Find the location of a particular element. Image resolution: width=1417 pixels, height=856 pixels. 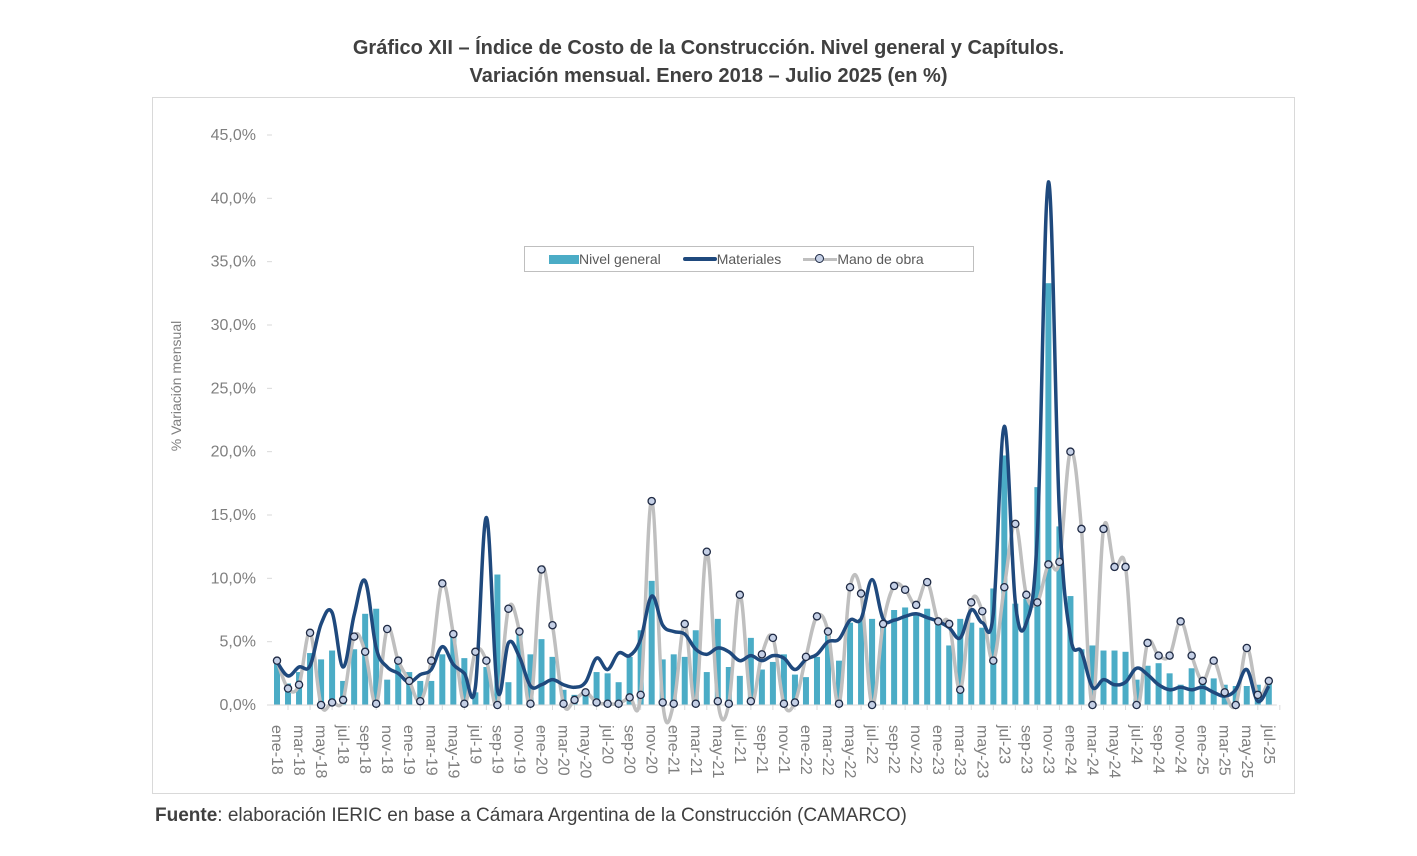

legend-label: Mano de obra is located at coordinates (880, 259).